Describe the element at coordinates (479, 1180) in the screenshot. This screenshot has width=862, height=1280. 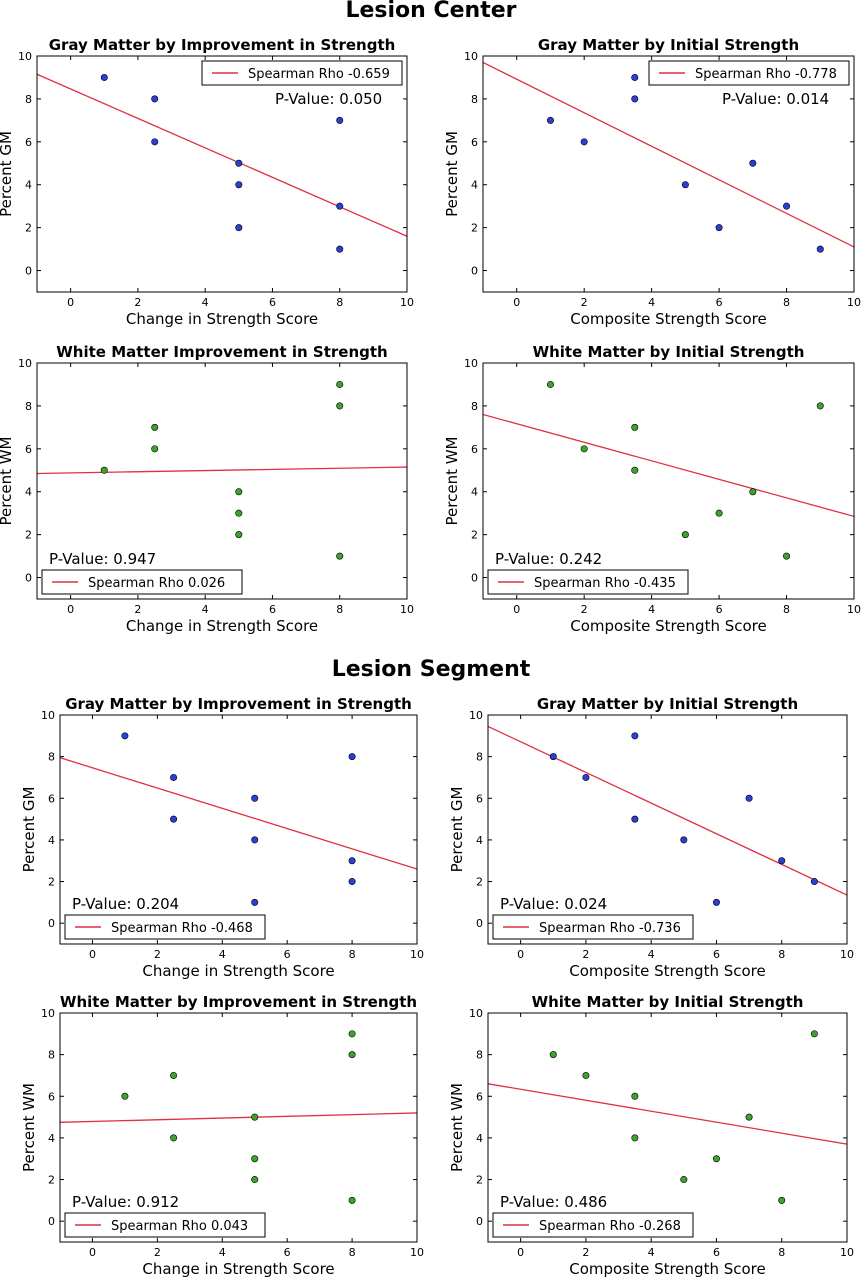
I see `y-tick-label: 2` at that location.